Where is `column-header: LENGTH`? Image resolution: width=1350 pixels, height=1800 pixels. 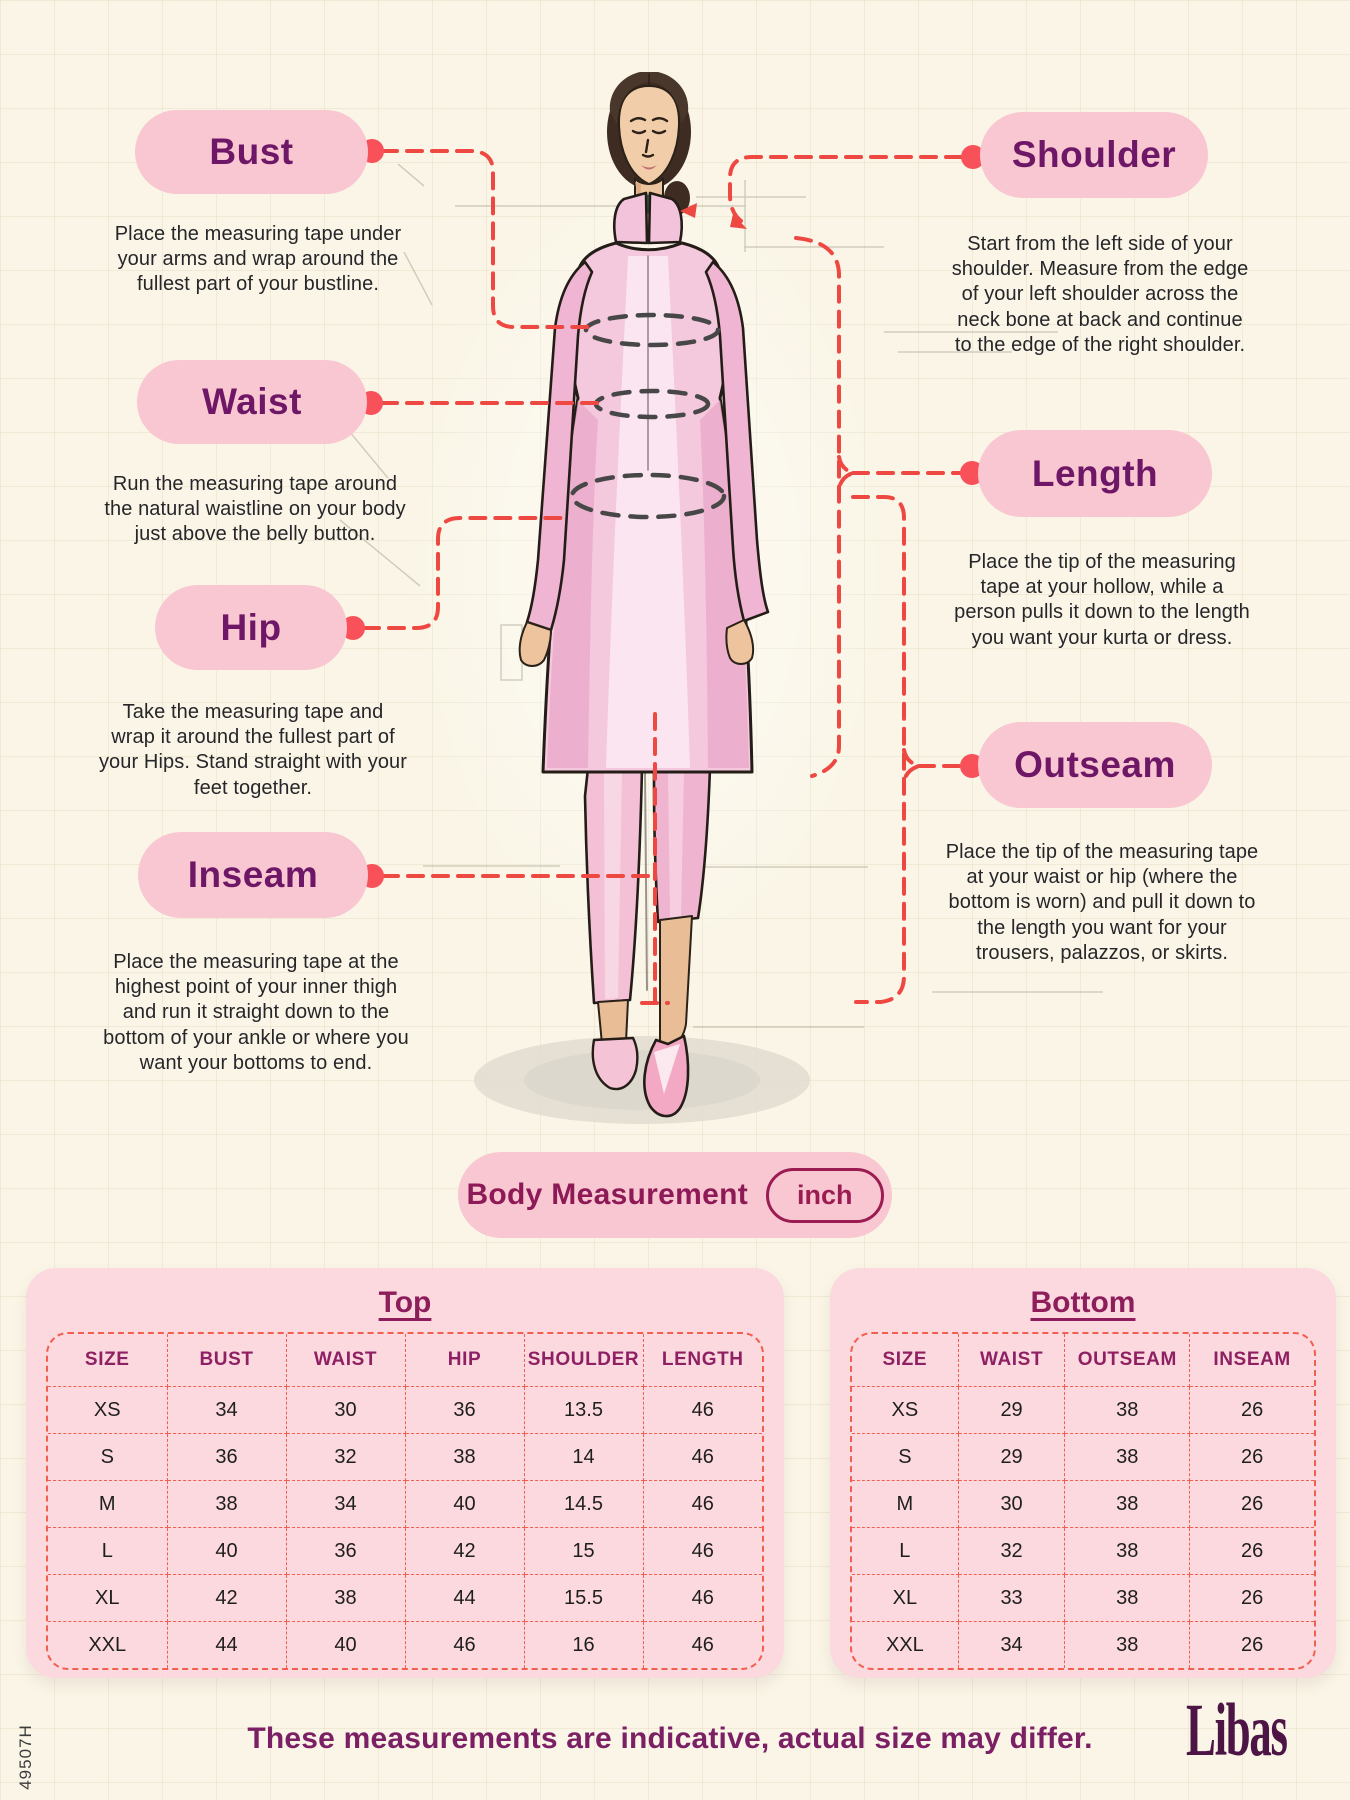
column-header: LENGTH is located at coordinates (702, 1360).